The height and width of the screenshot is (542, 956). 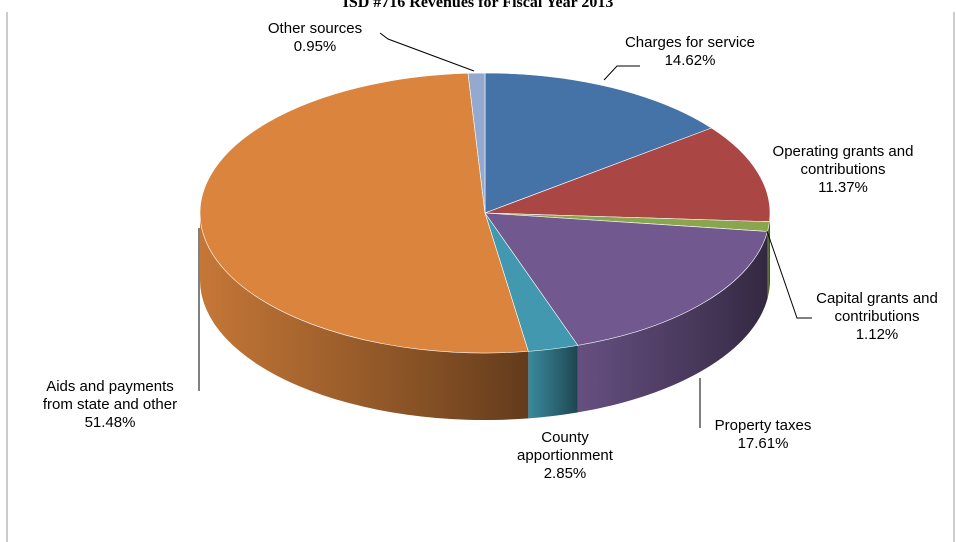 I want to click on slice-label: Property taxes 17.61%, so click(x=763, y=434).